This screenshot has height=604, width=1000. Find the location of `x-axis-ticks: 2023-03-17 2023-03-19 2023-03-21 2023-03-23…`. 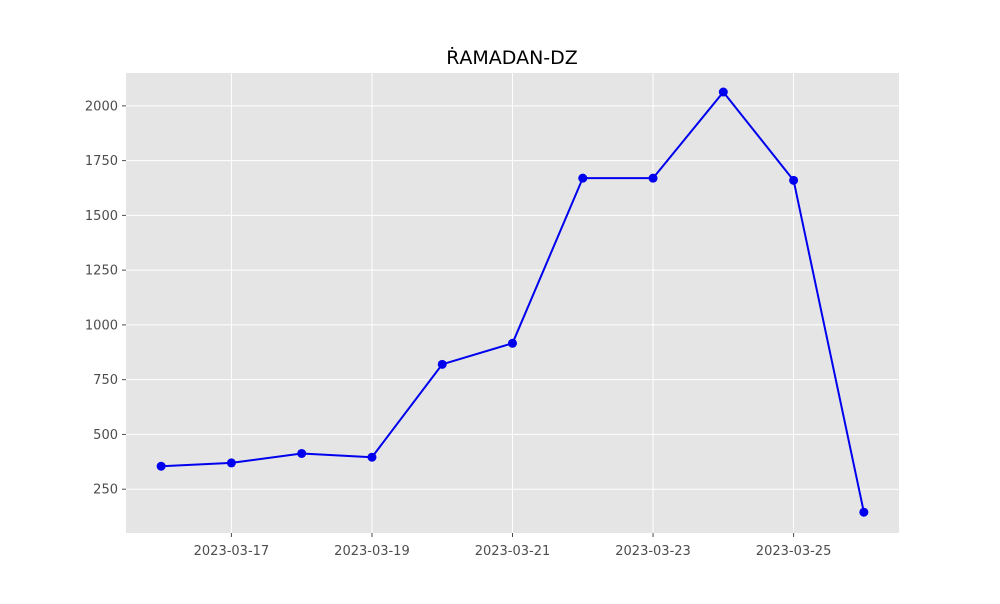

x-axis-ticks: 2023-03-17 2023-03-19 2023-03-21 2023-03-23… is located at coordinates (513, 546).